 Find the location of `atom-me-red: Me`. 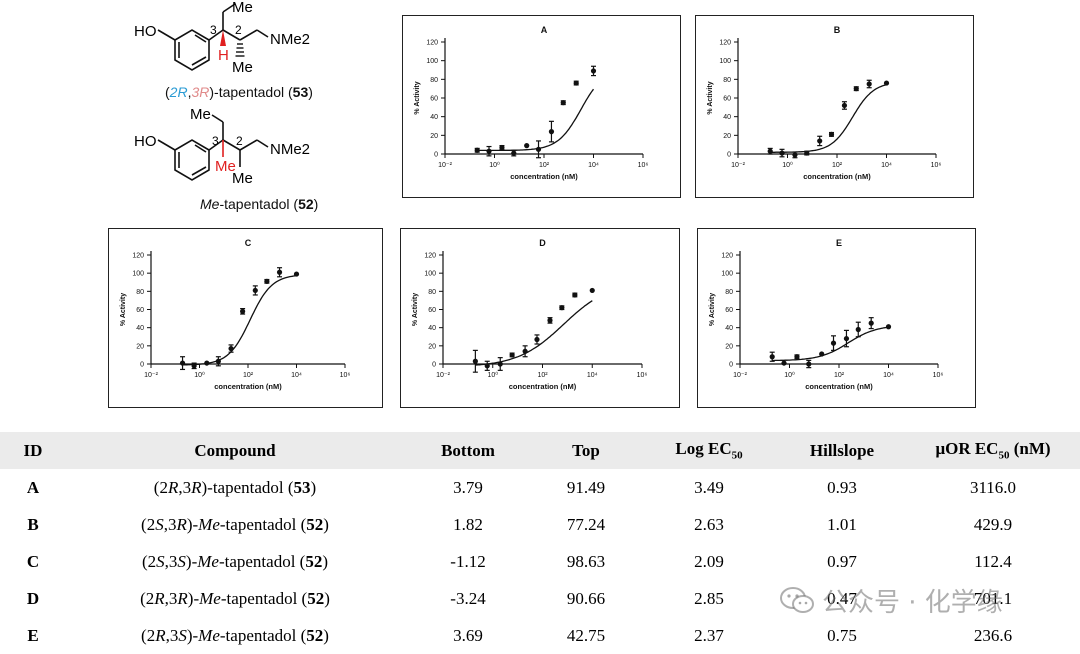

atom-me-red: Me is located at coordinates (225, 166).